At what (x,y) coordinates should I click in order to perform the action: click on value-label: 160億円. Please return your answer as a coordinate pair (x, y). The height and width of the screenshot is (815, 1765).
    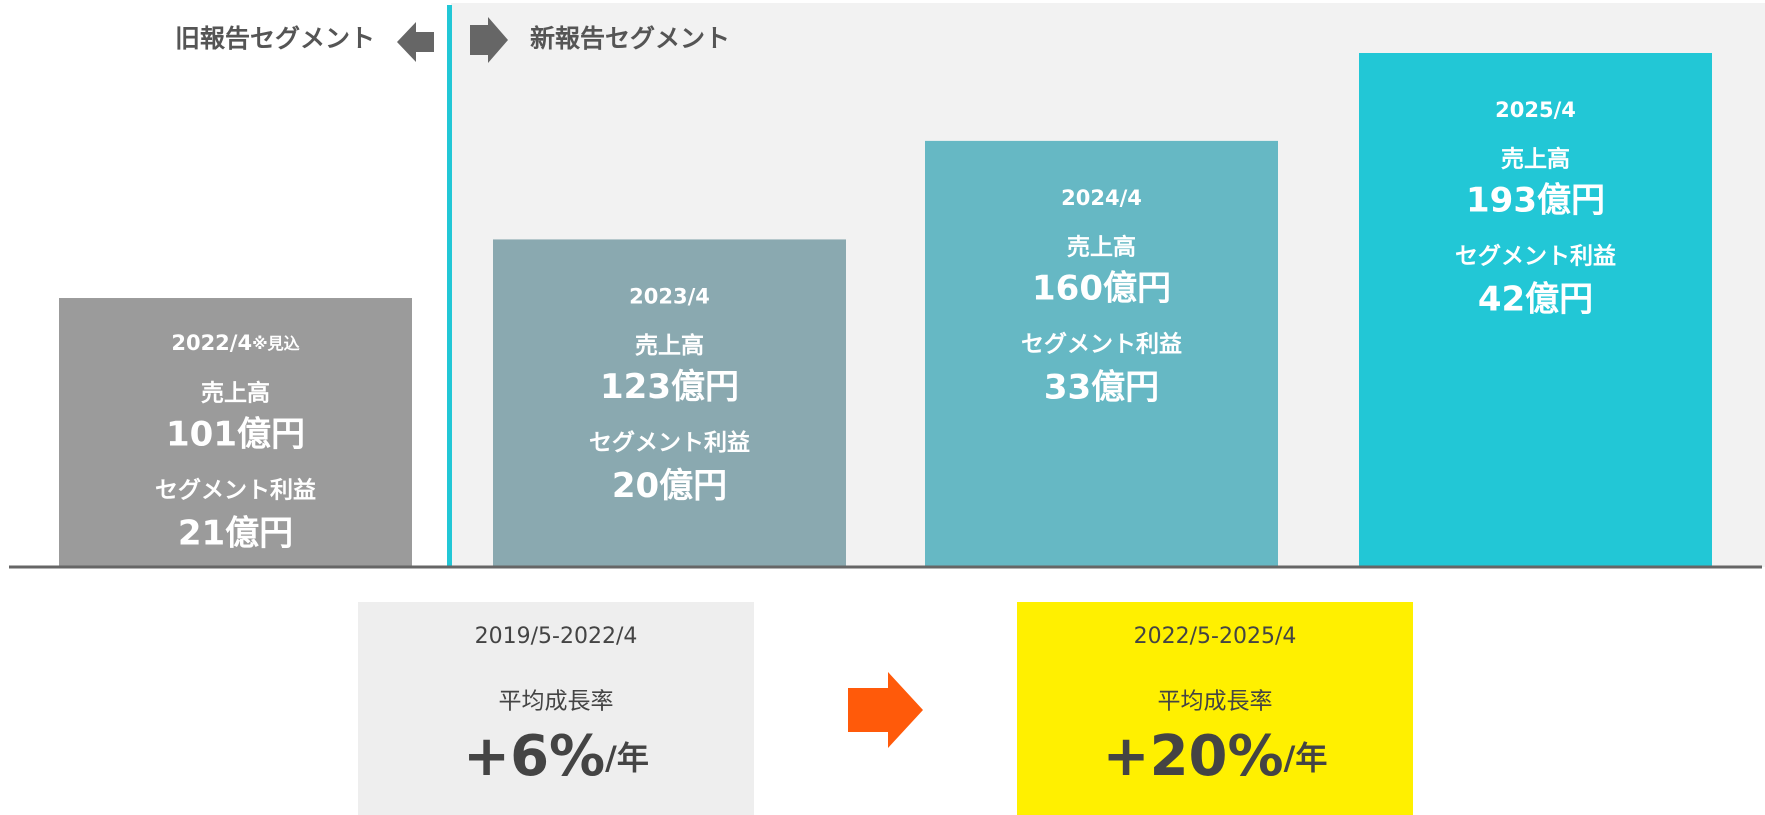
    Looking at the image, I should click on (1101, 288).